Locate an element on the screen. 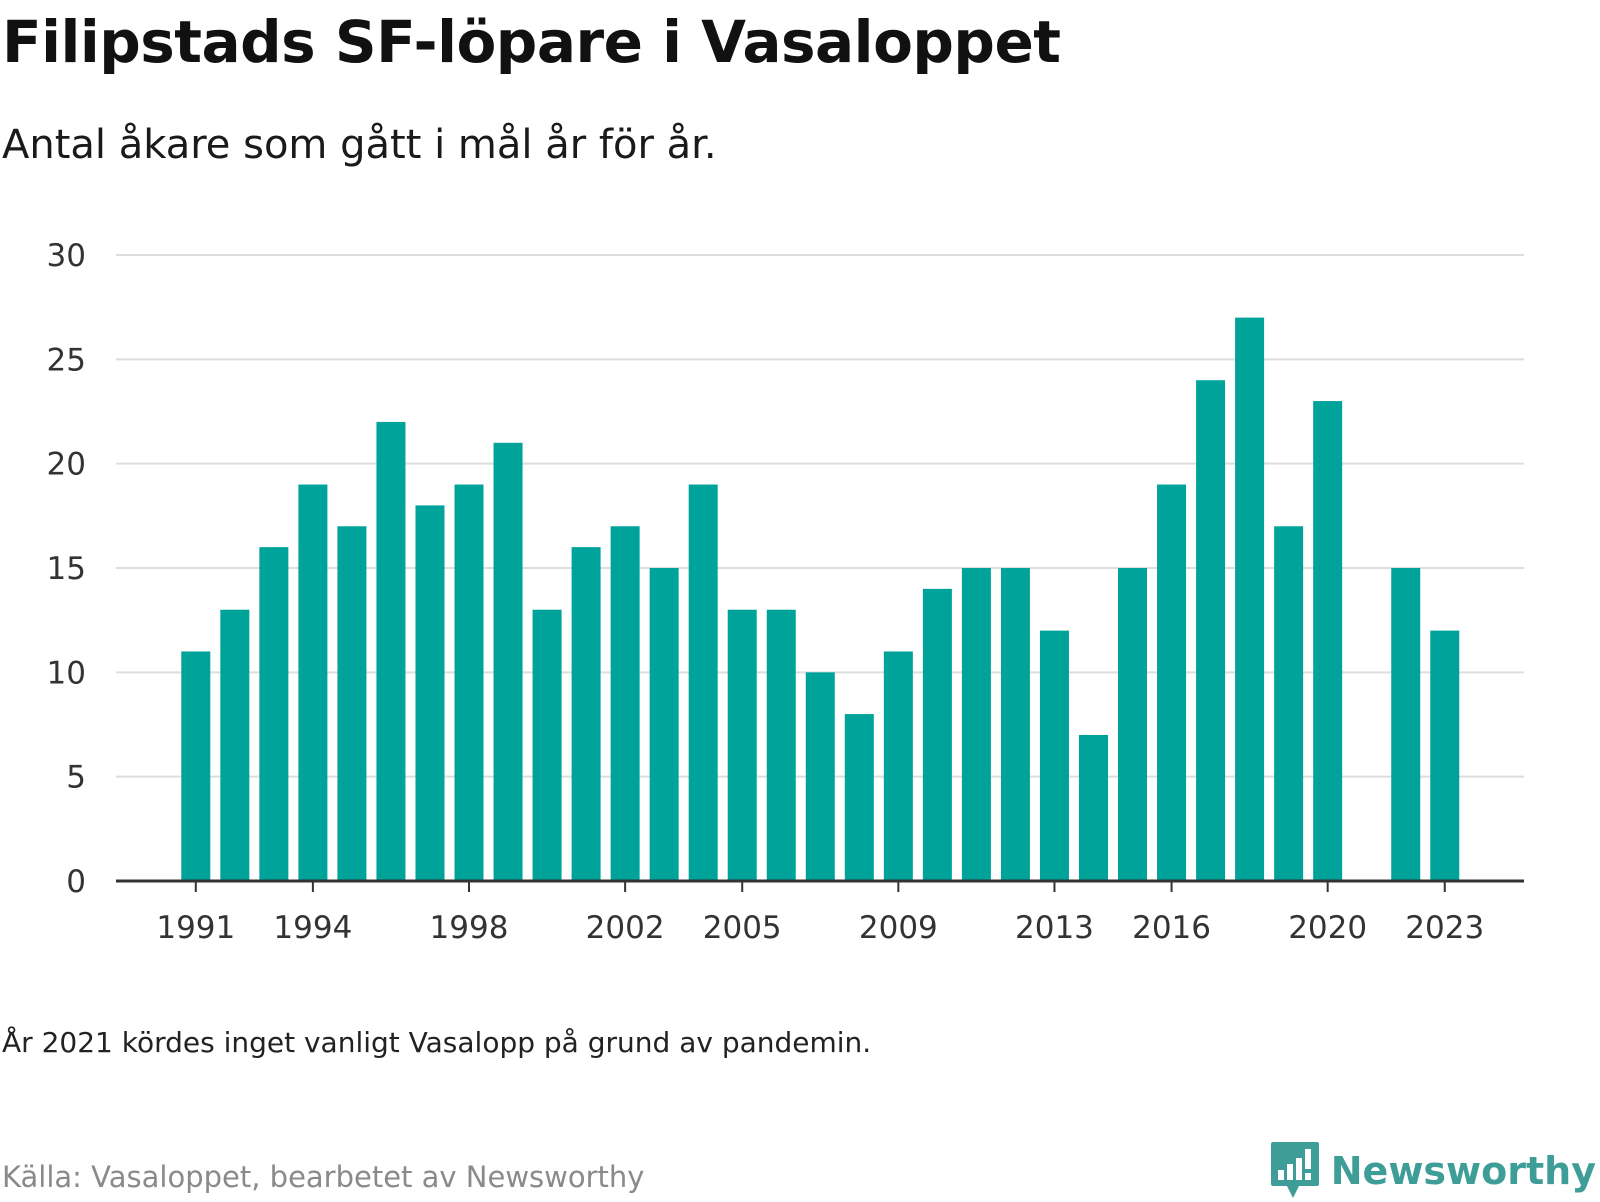  bar-2003 is located at coordinates (664, 724).